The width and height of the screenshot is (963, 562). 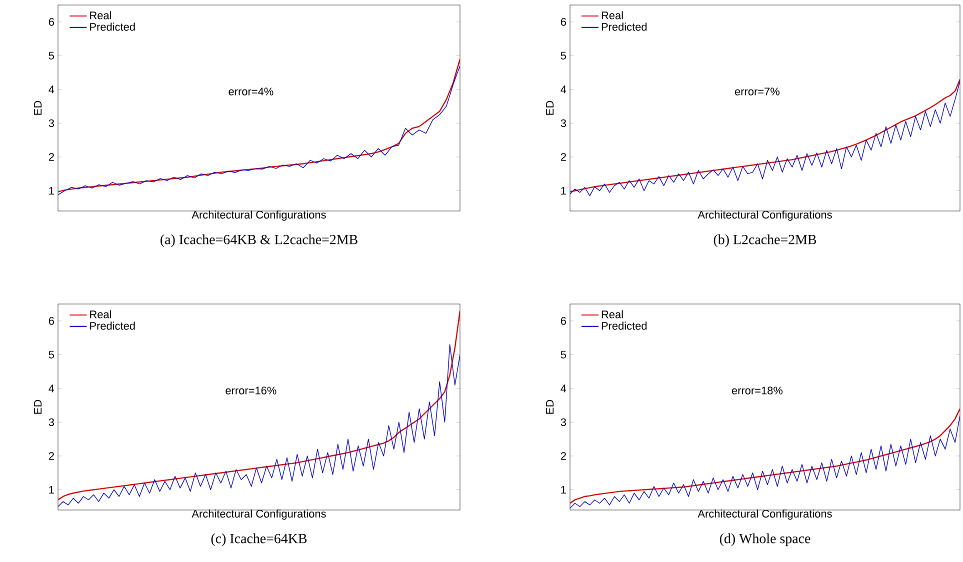 I want to click on text: (a) Icache=64KB & L2cache=2MB, so click(x=259, y=241).